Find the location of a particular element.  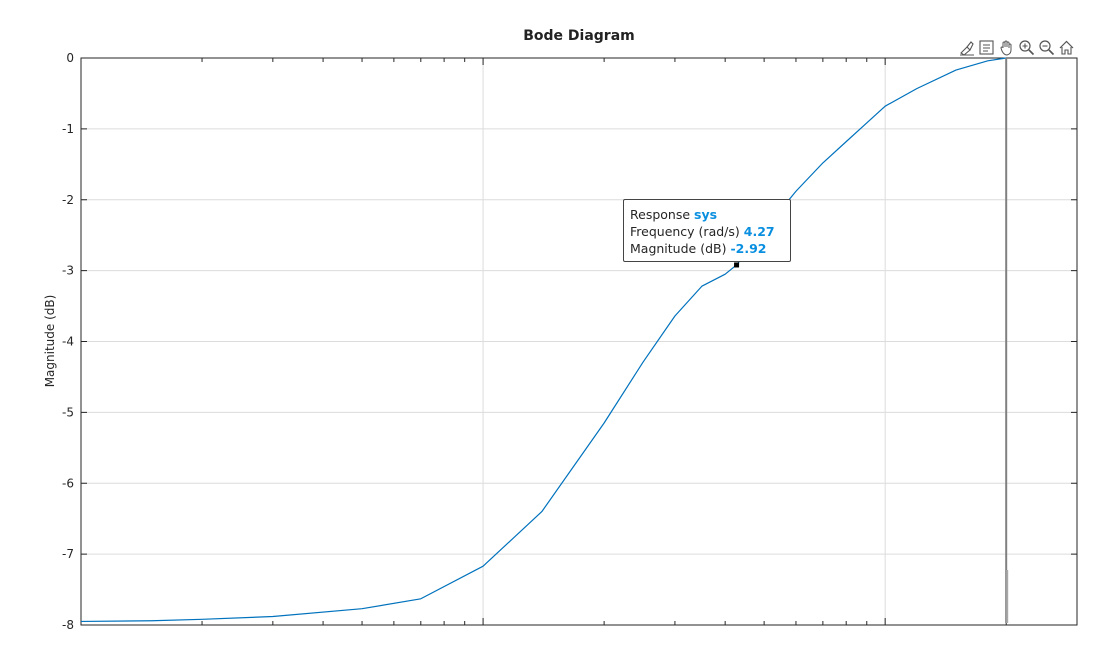

y-tick-label: -7 is located at coordinates (68, 554).